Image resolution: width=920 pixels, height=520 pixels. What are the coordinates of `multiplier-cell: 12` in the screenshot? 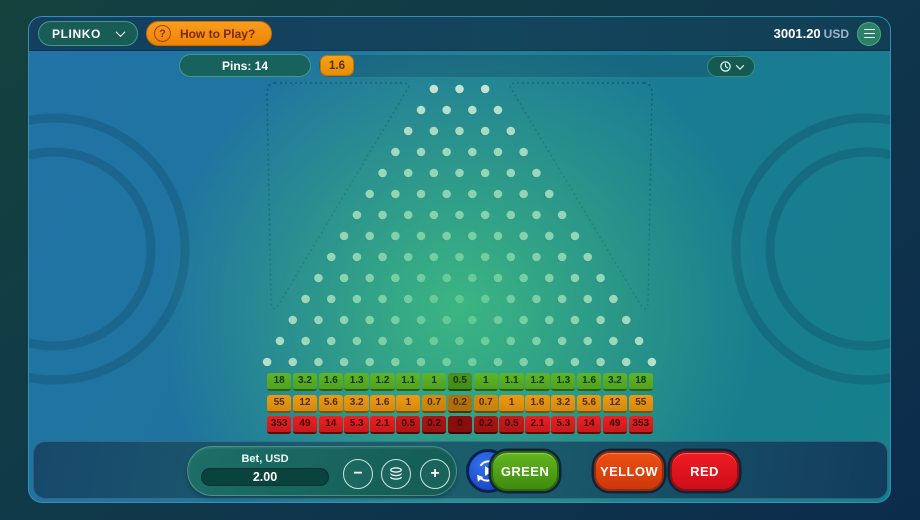 It's located at (305, 403).